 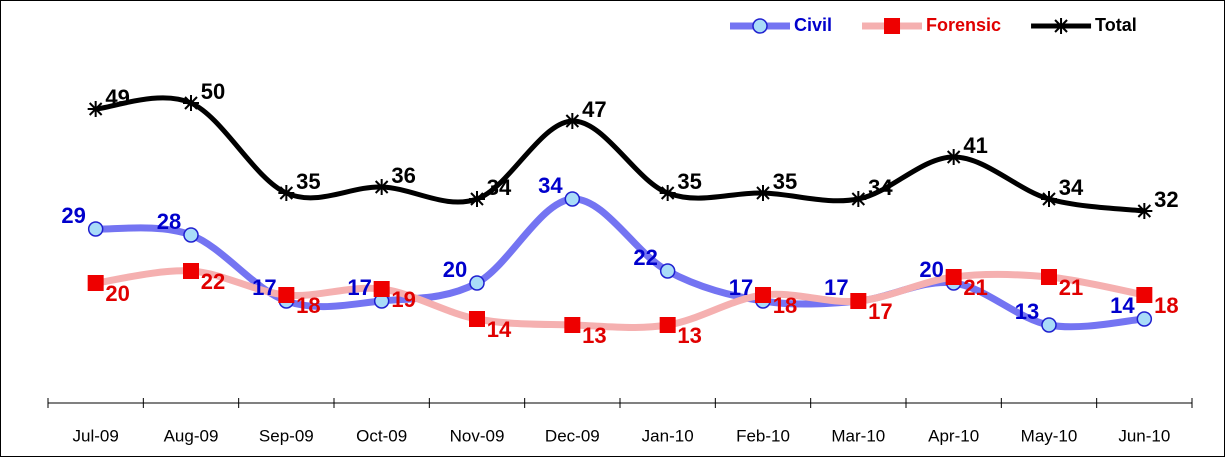 I want to click on data-label: 50, so click(x=213, y=91).